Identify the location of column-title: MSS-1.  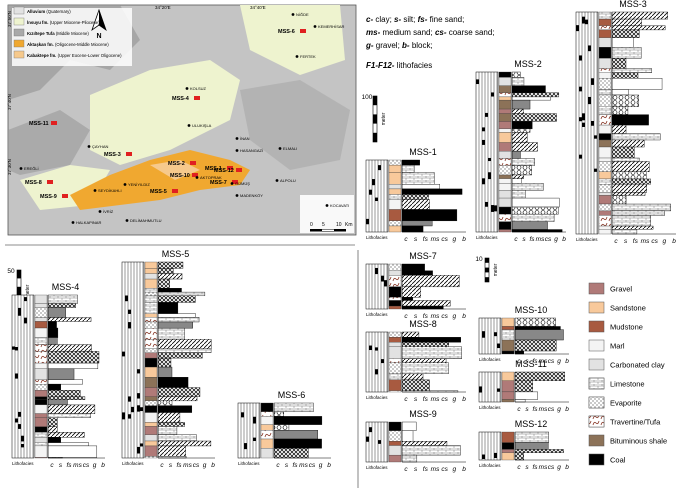
(423, 152).